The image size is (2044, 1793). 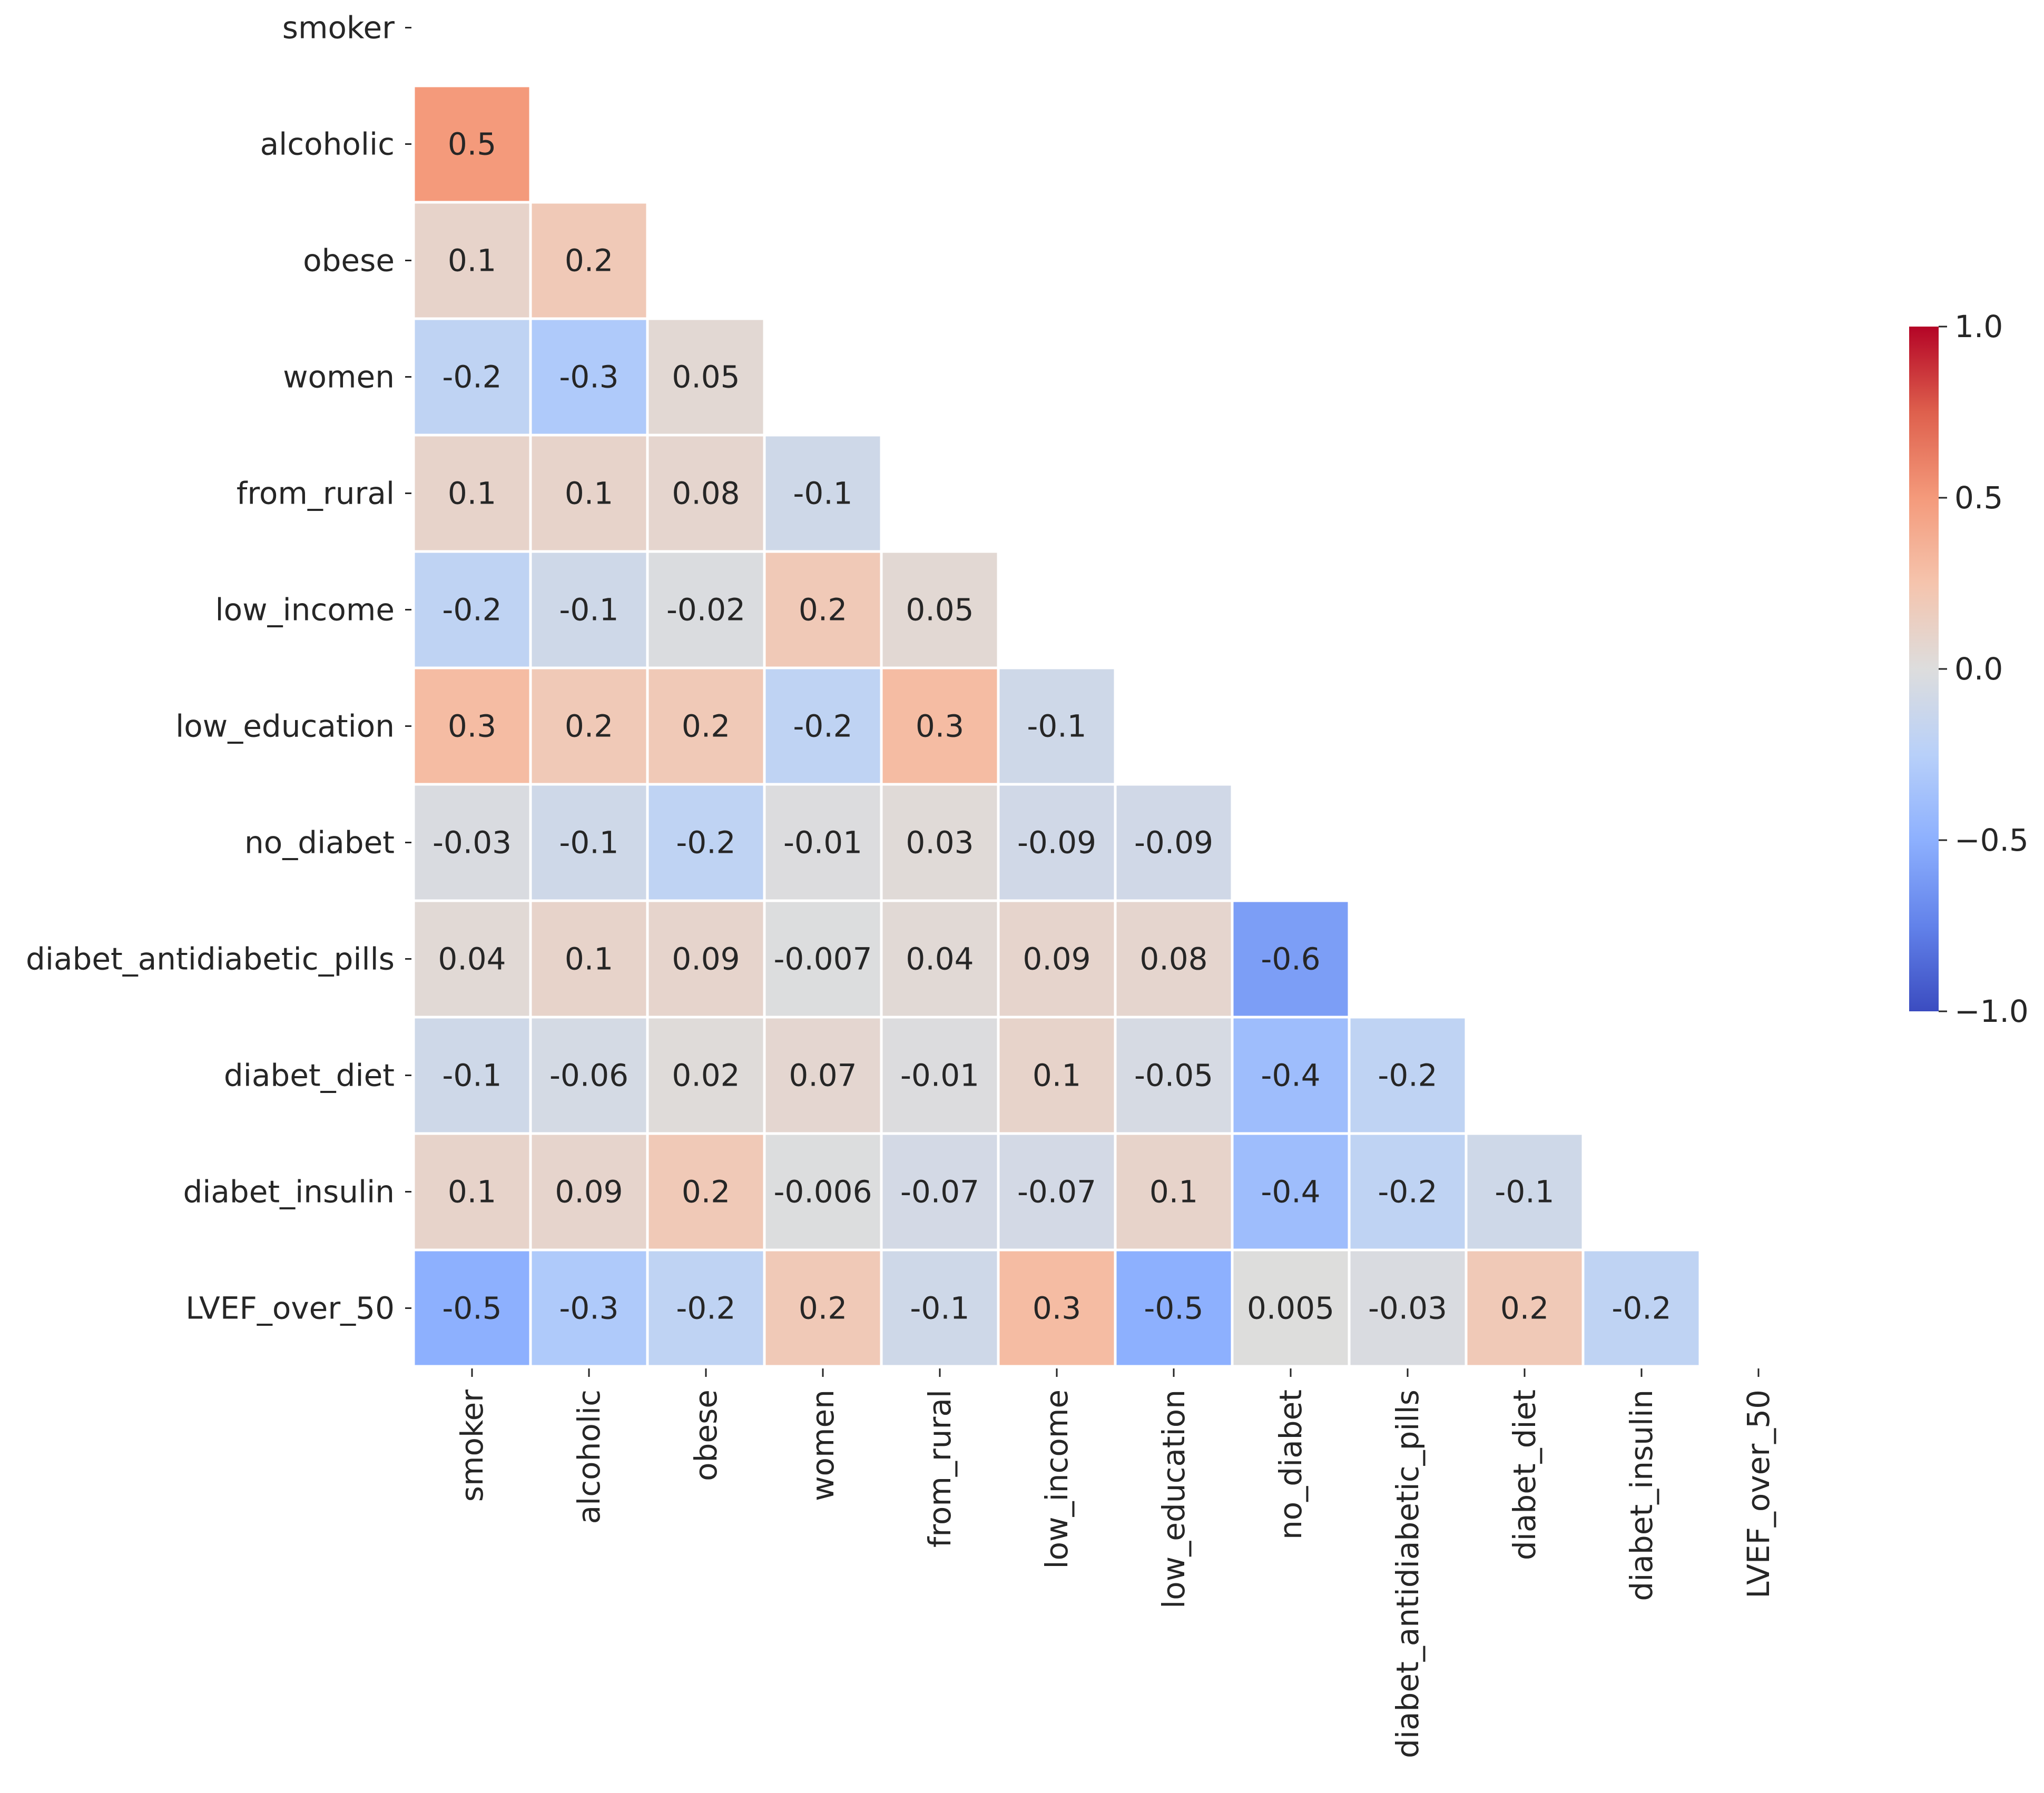 I want to click on cell-low_income-alcoholic, so click(x=589, y=609).